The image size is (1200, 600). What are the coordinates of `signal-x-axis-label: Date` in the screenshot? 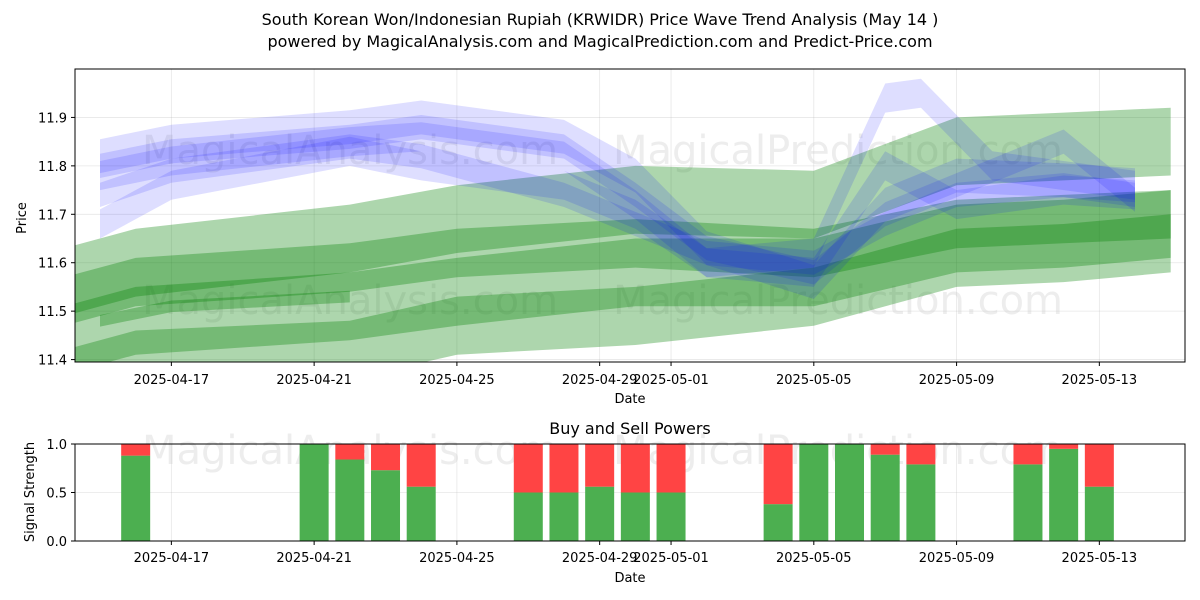 It's located at (629, 578).